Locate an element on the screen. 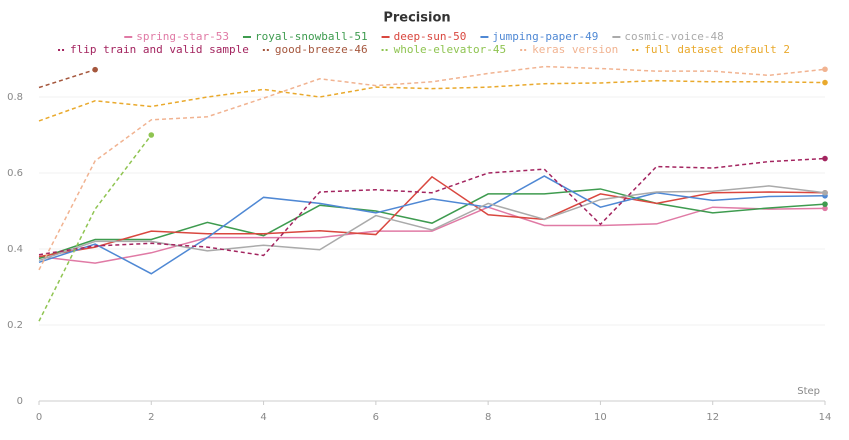 The height and width of the screenshot is (440, 849). x-tick-label: 14 is located at coordinates (825, 417).